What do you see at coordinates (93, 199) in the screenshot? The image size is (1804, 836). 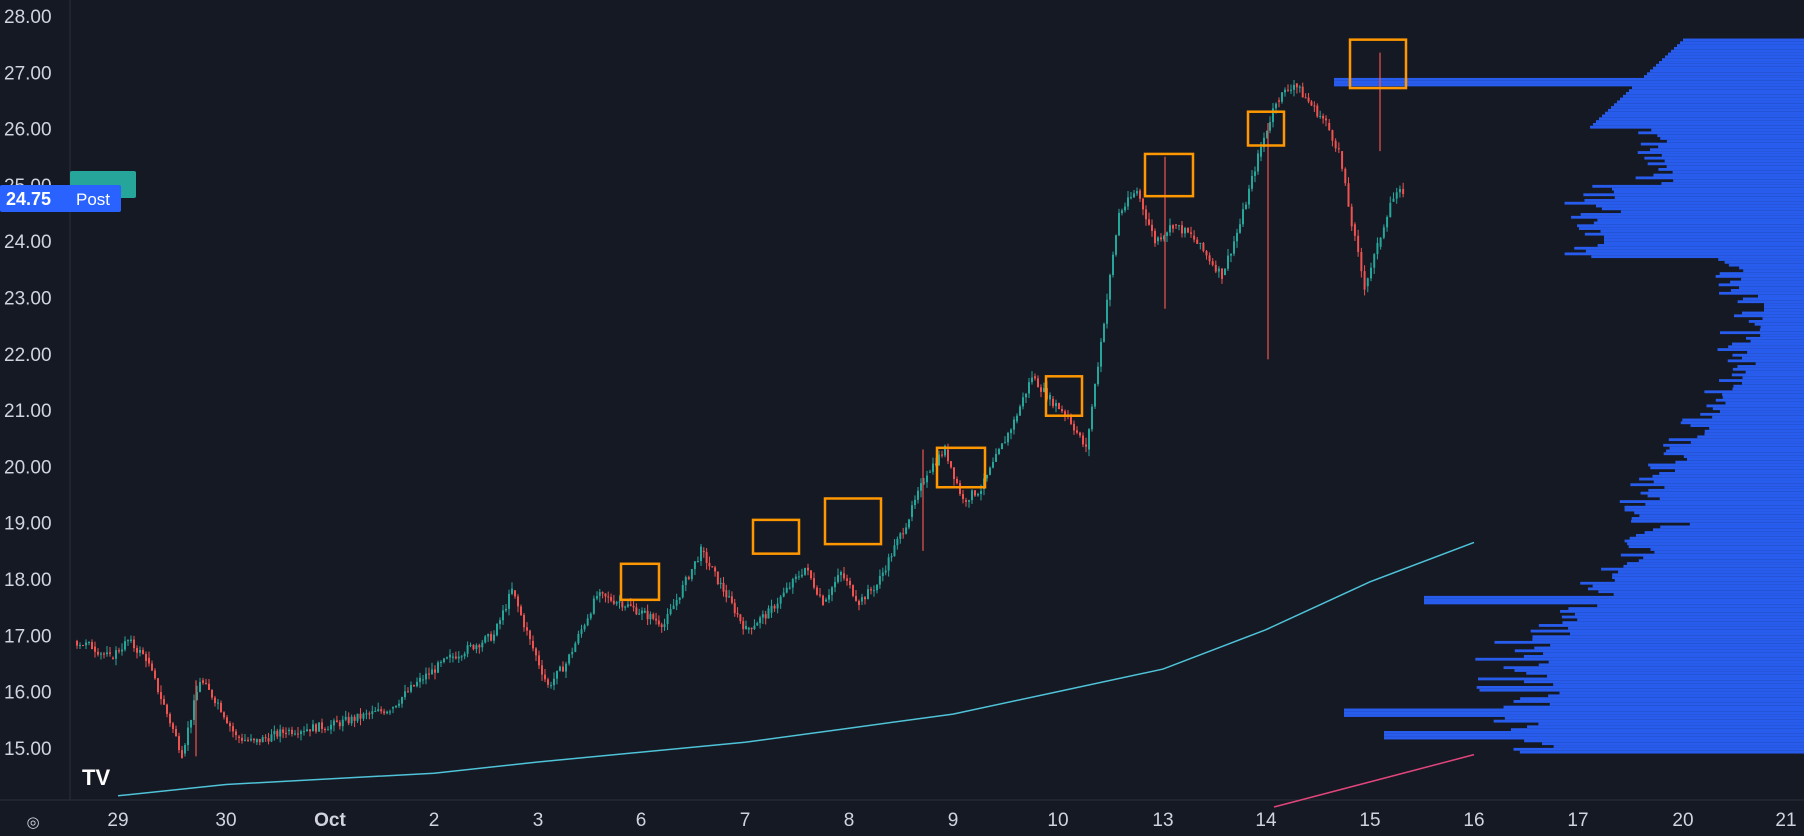 I see `post-market-tag: Post` at bounding box center [93, 199].